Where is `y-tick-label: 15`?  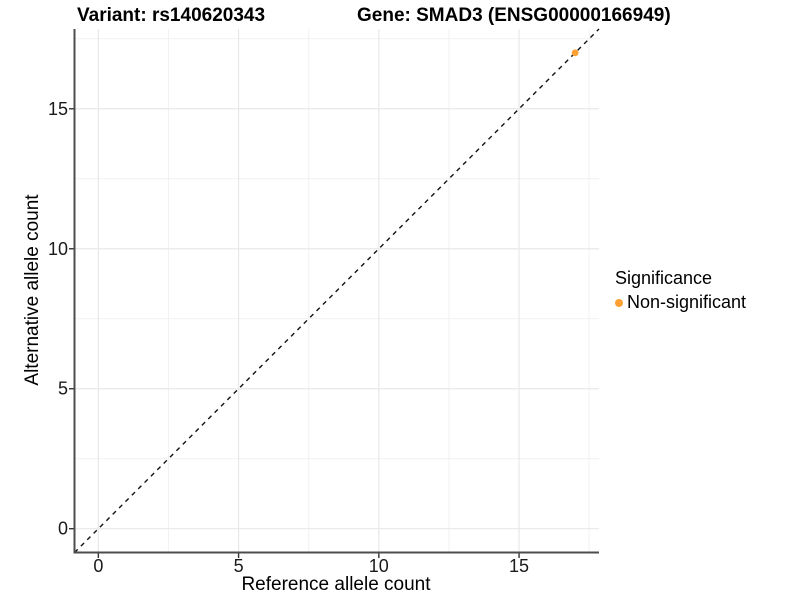 y-tick-label: 15 is located at coordinates (58, 109).